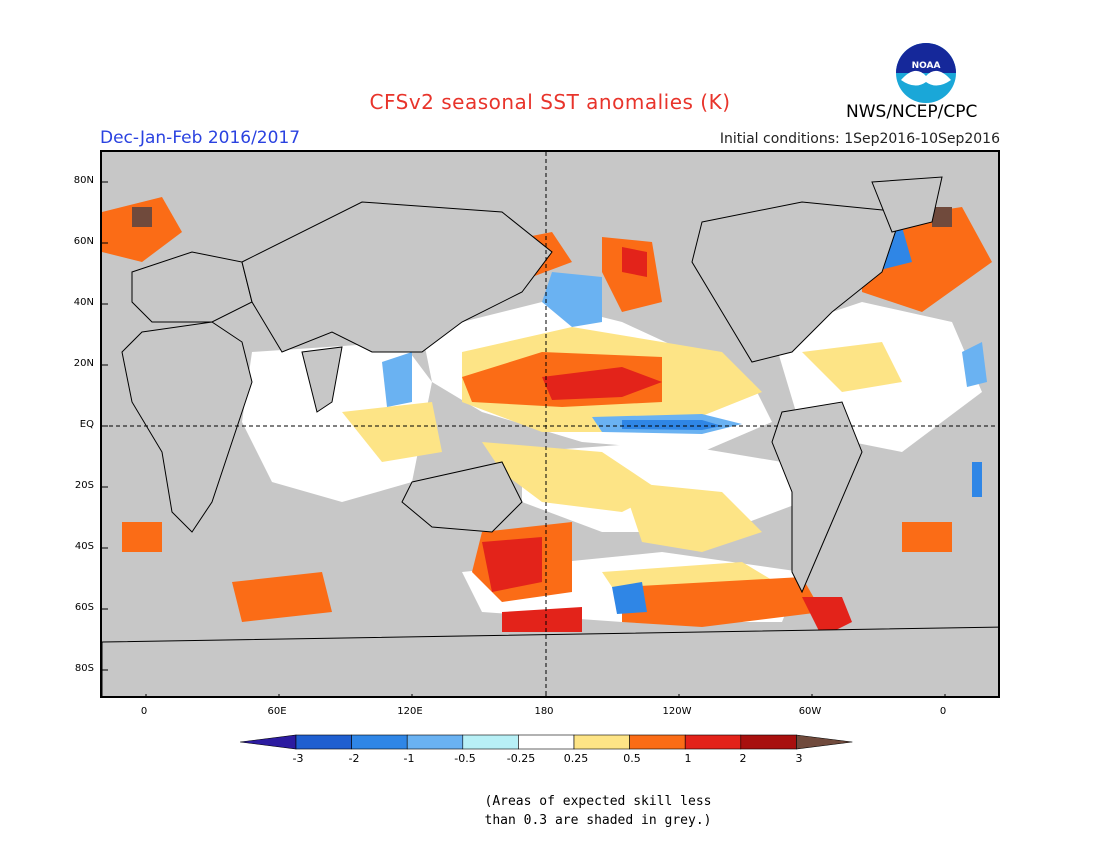  What do you see at coordinates (277, 711) in the screenshot?
I see `lon-label-60e: 60E` at bounding box center [277, 711].